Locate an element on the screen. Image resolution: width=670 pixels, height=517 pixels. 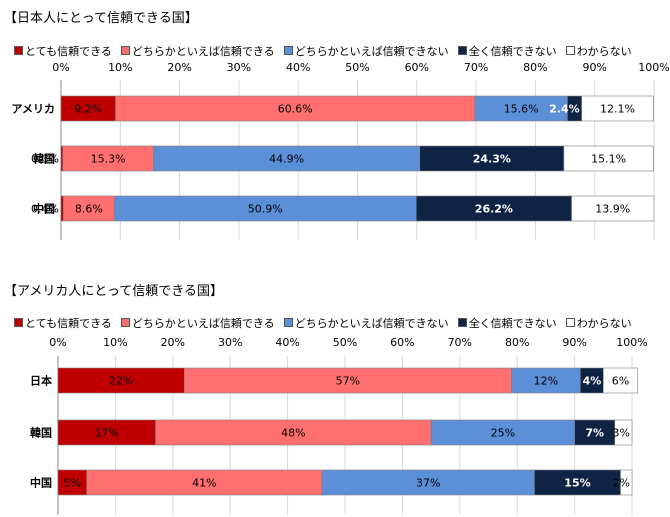
data-label: 44.9% is located at coordinates (286, 159).